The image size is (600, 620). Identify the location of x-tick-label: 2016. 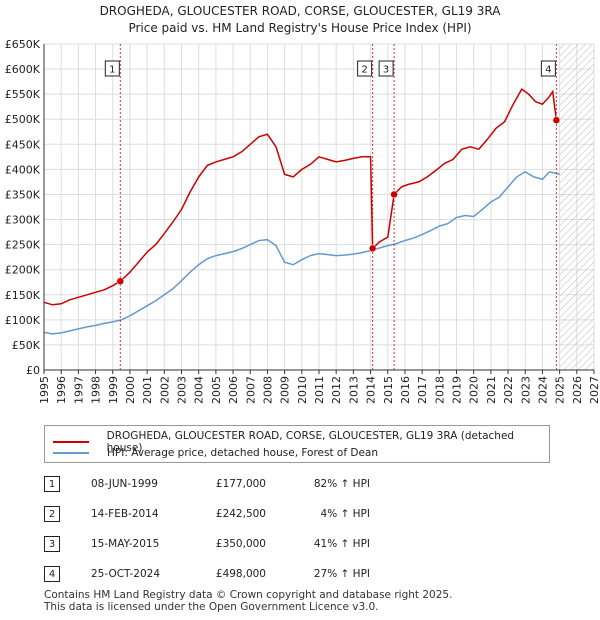
(405, 390).